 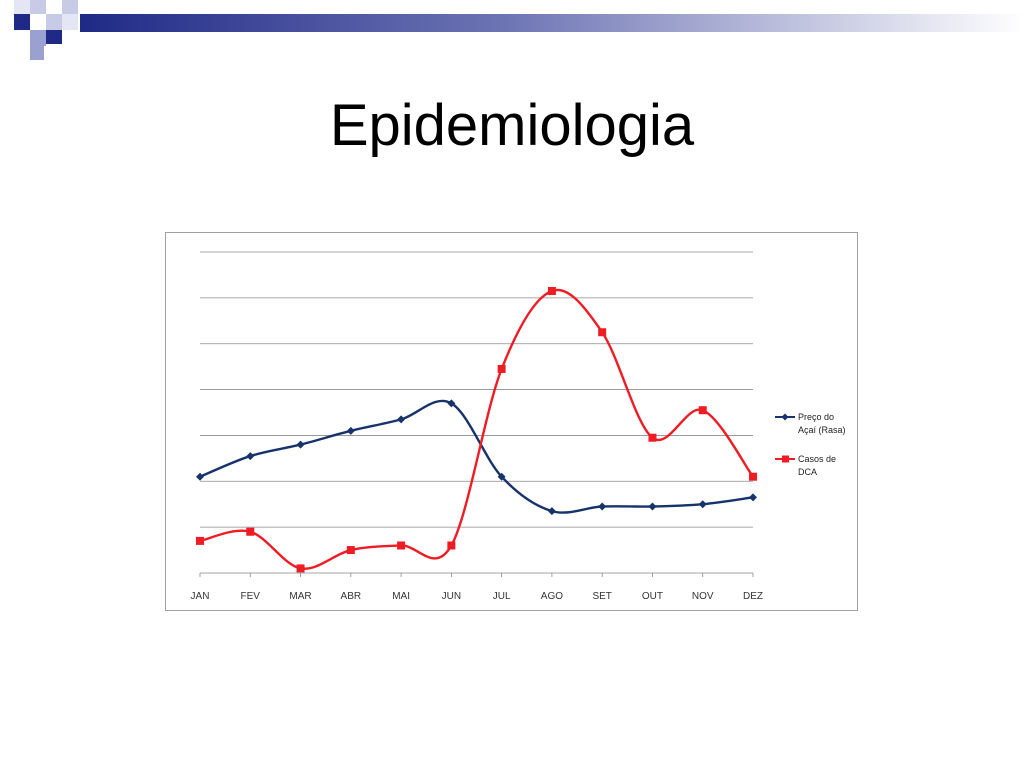 What do you see at coordinates (451, 596) in the screenshot?
I see `x-tick-label: JUN` at bounding box center [451, 596].